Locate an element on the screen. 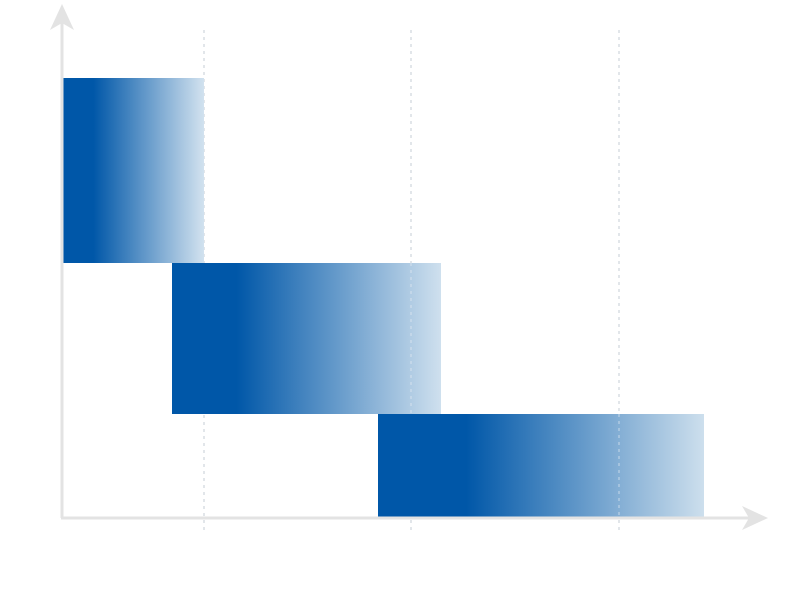 The height and width of the screenshot is (600, 800). x-axis-arrow-icon is located at coordinates (755, 518).